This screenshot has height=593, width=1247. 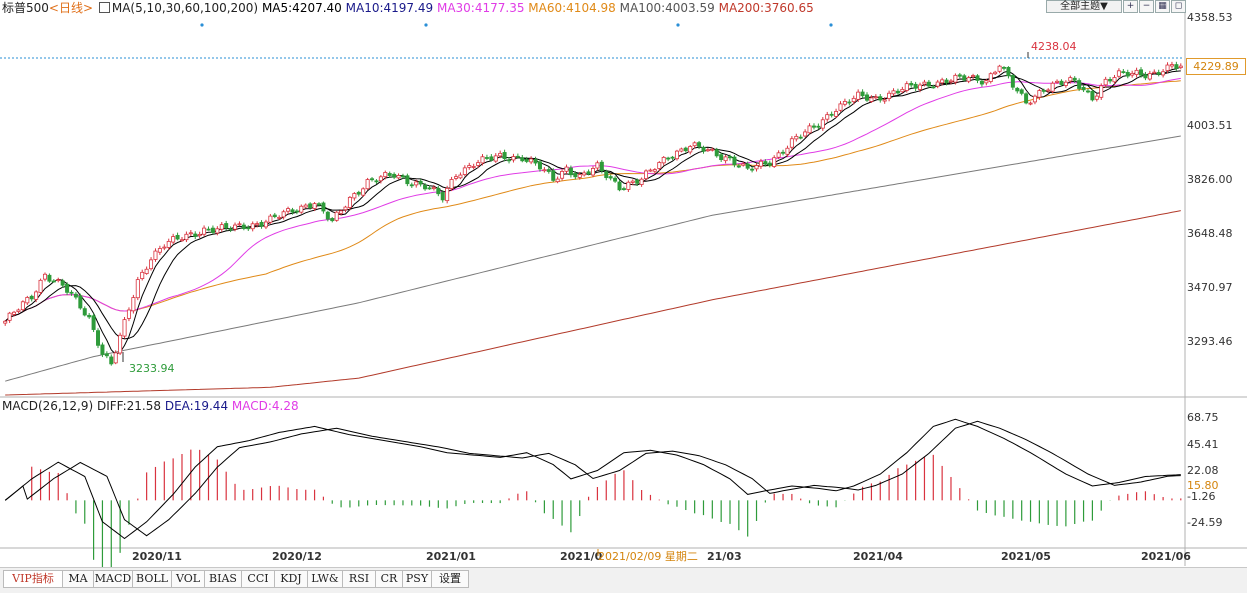 What do you see at coordinates (450, 579) in the screenshot?
I see `tab-settings: 设置` at bounding box center [450, 579].